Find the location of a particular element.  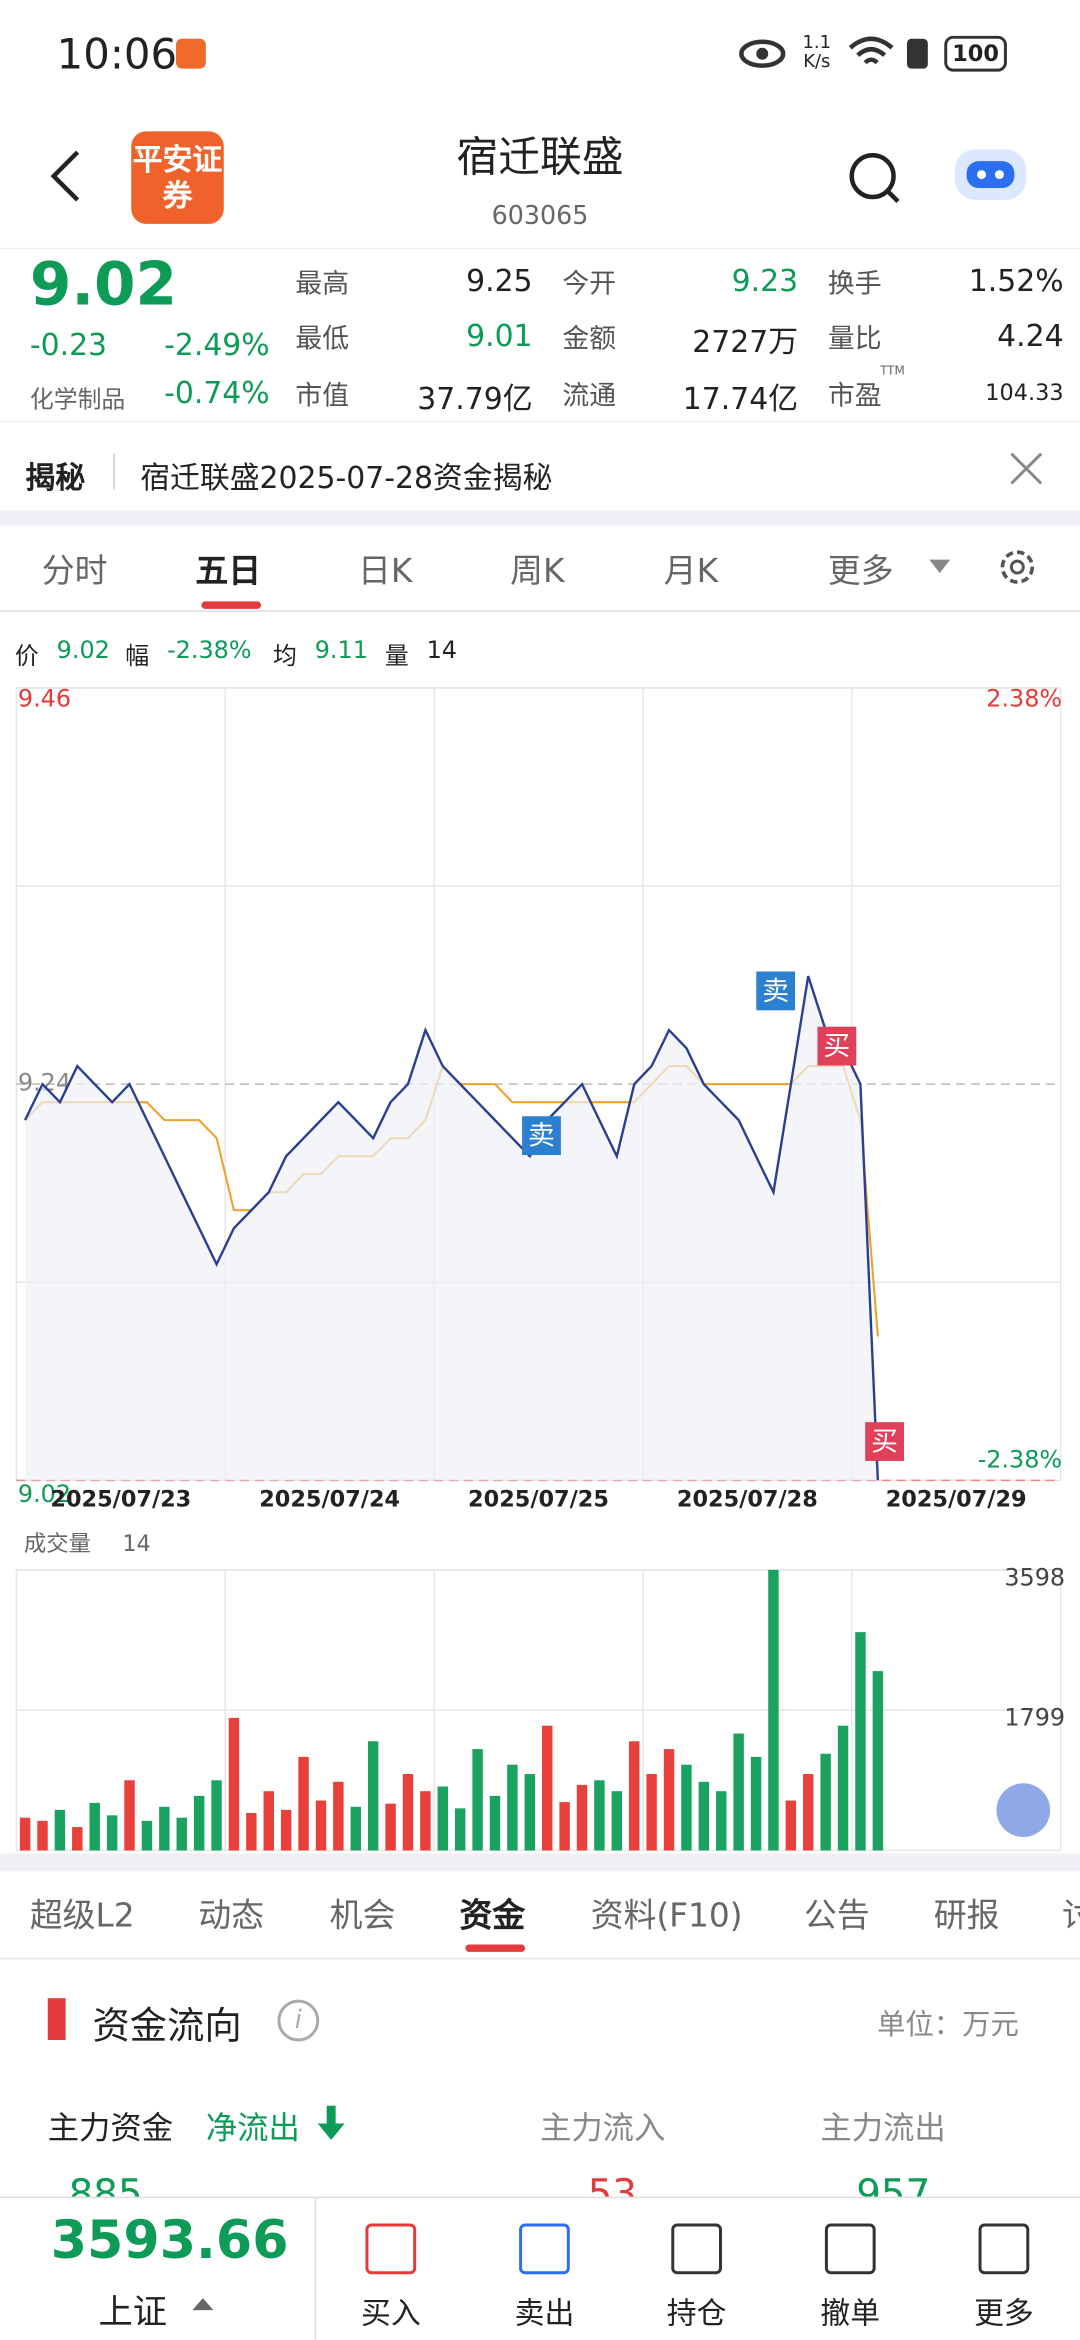

info-icon: i is located at coordinates (298, 2020).